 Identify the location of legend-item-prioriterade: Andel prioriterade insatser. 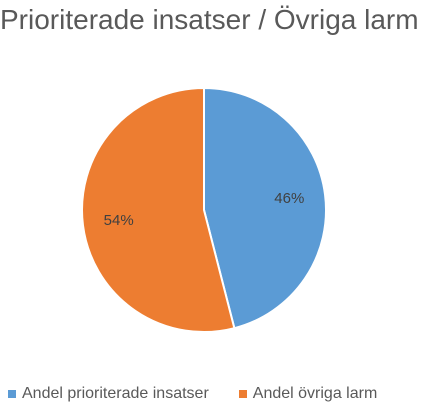
(108, 394).